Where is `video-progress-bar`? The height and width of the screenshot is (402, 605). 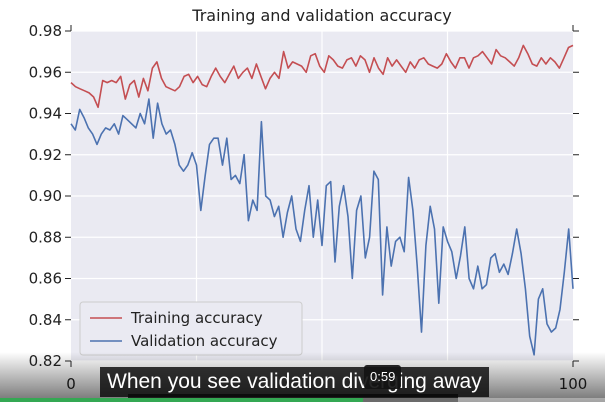 video-progress-bar is located at coordinates (302, 400).